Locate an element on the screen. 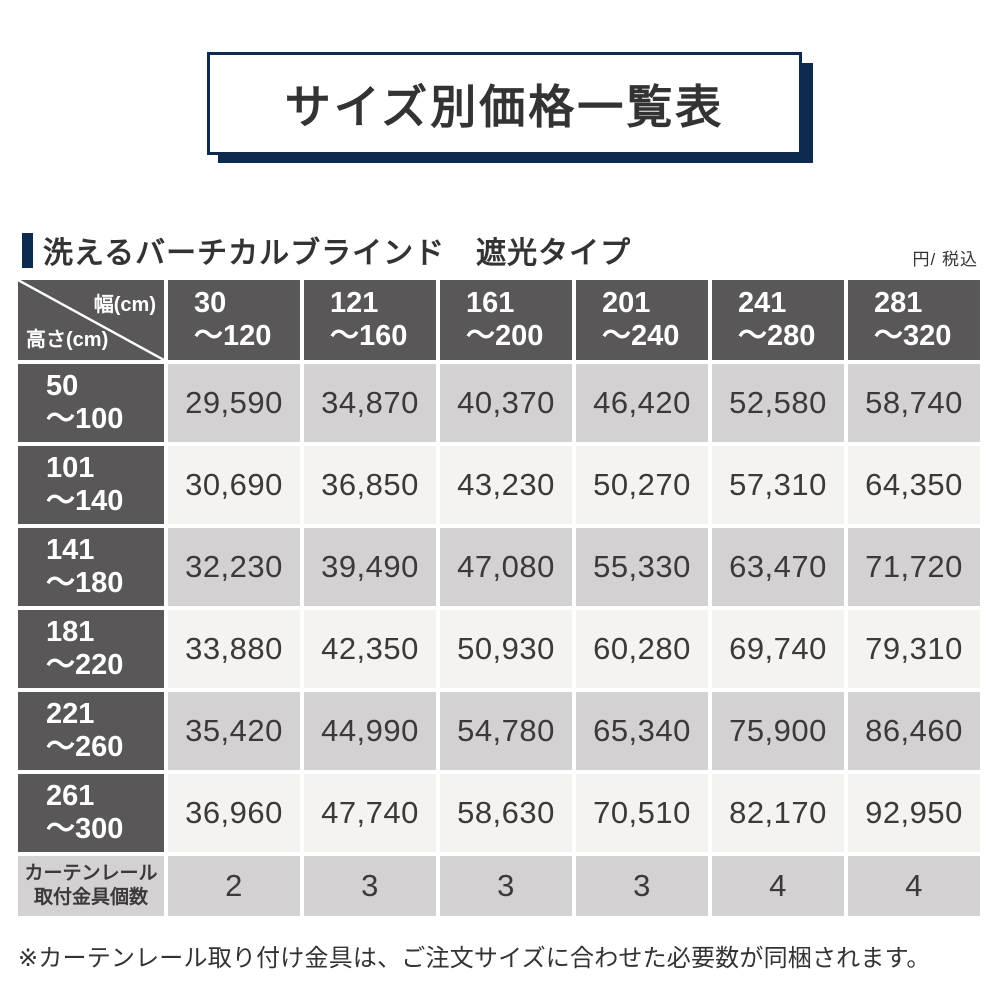  price-cell: 46,420 is located at coordinates (642, 403).